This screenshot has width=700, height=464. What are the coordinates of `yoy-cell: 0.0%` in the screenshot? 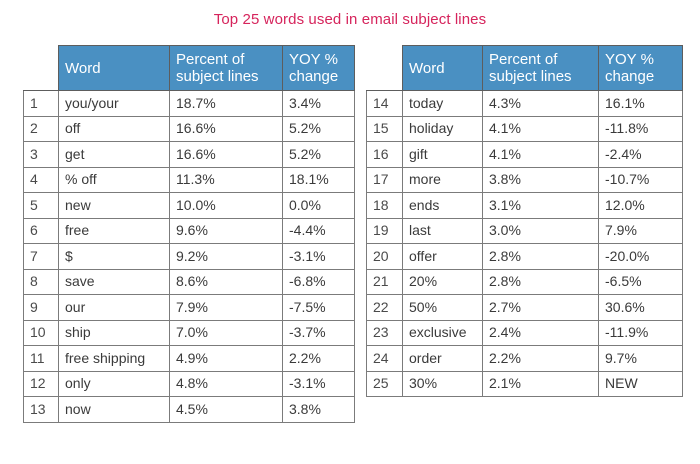 It's located at (318, 205).